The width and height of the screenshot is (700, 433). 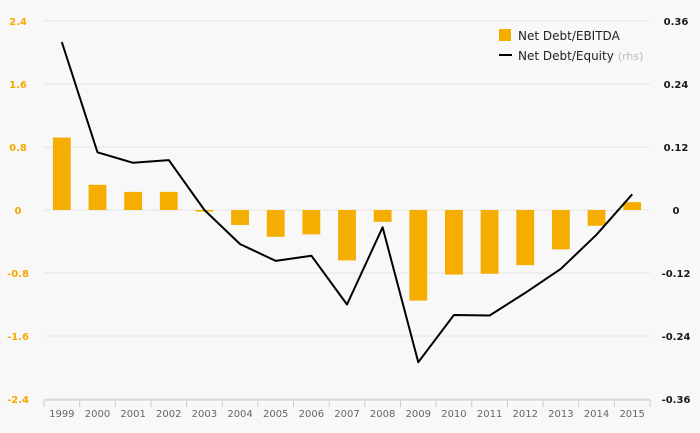 I want to click on x-tick-label: 2008, so click(x=382, y=414).